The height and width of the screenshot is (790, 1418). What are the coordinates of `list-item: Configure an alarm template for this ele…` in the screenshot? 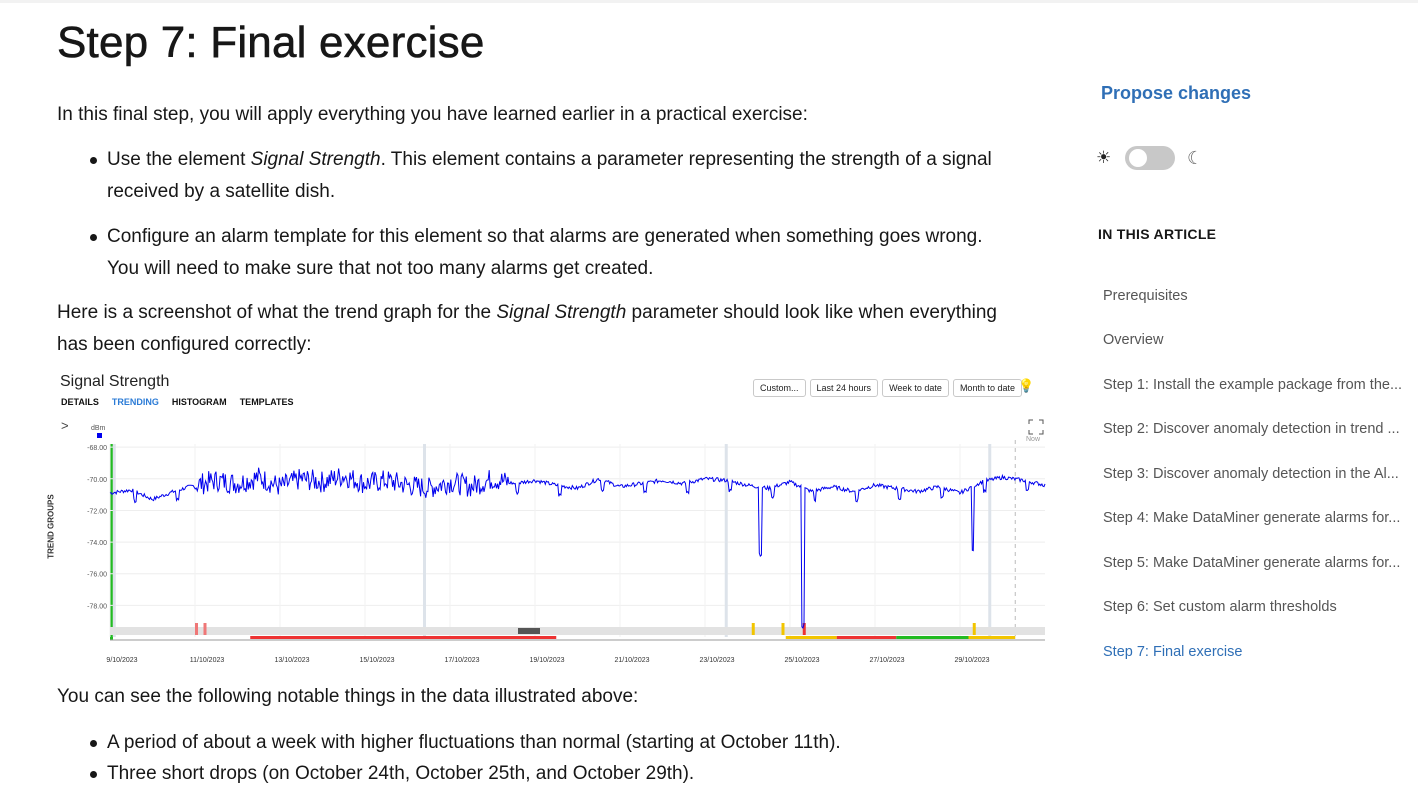 It's located at (565, 253).